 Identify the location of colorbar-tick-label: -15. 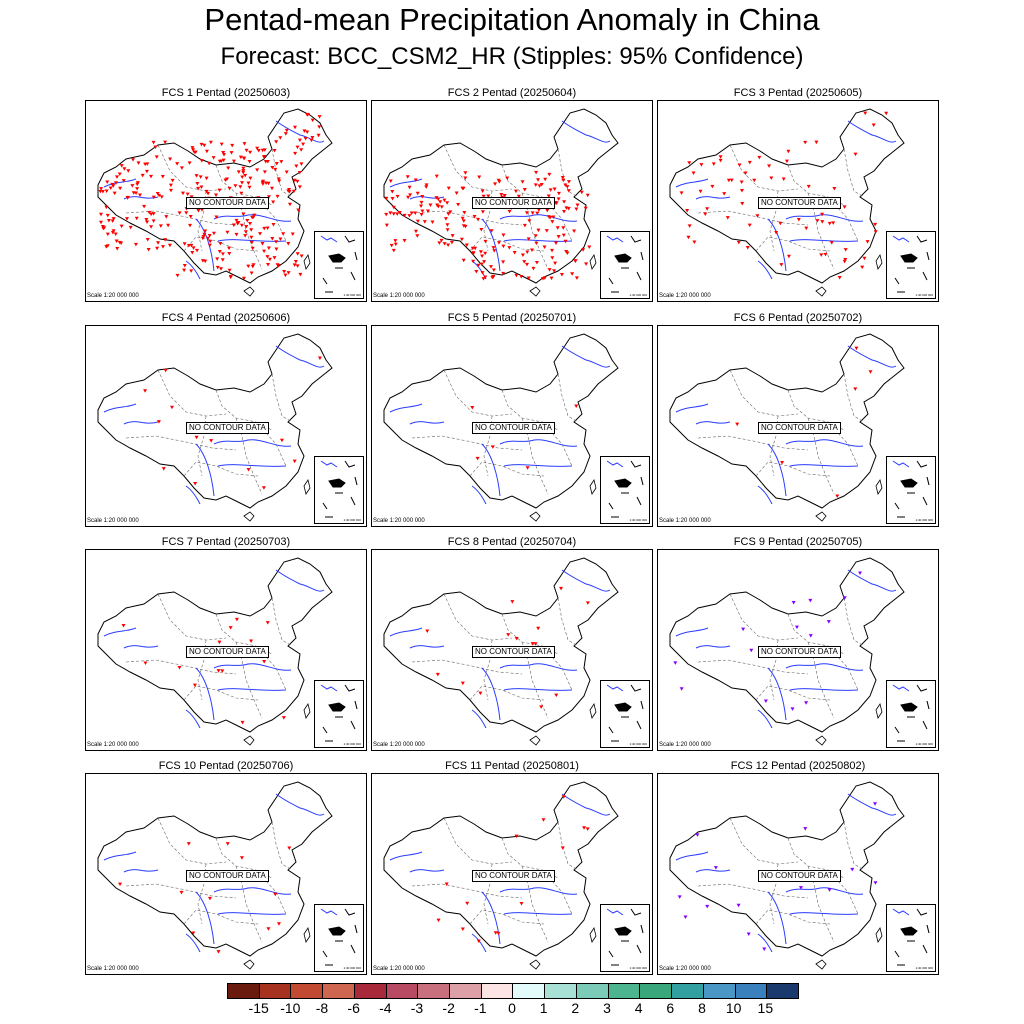
(258, 1008).